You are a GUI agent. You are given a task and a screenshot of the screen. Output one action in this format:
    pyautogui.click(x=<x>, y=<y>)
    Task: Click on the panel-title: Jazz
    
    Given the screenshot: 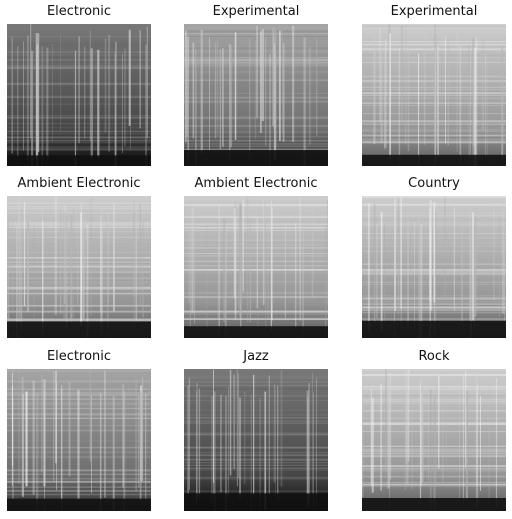 What is the action you would take?
    pyautogui.click(x=256, y=356)
    